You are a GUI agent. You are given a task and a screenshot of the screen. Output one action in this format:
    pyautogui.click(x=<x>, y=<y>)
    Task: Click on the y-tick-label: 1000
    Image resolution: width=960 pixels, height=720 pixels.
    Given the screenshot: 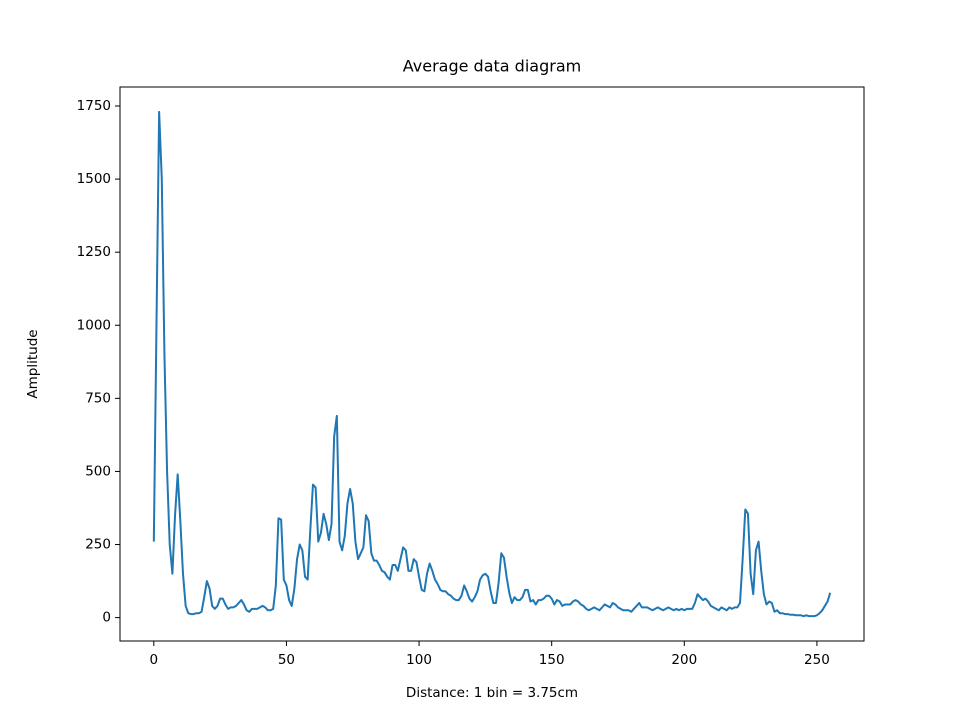 What is the action you would take?
    pyautogui.click(x=94, y=325)
    